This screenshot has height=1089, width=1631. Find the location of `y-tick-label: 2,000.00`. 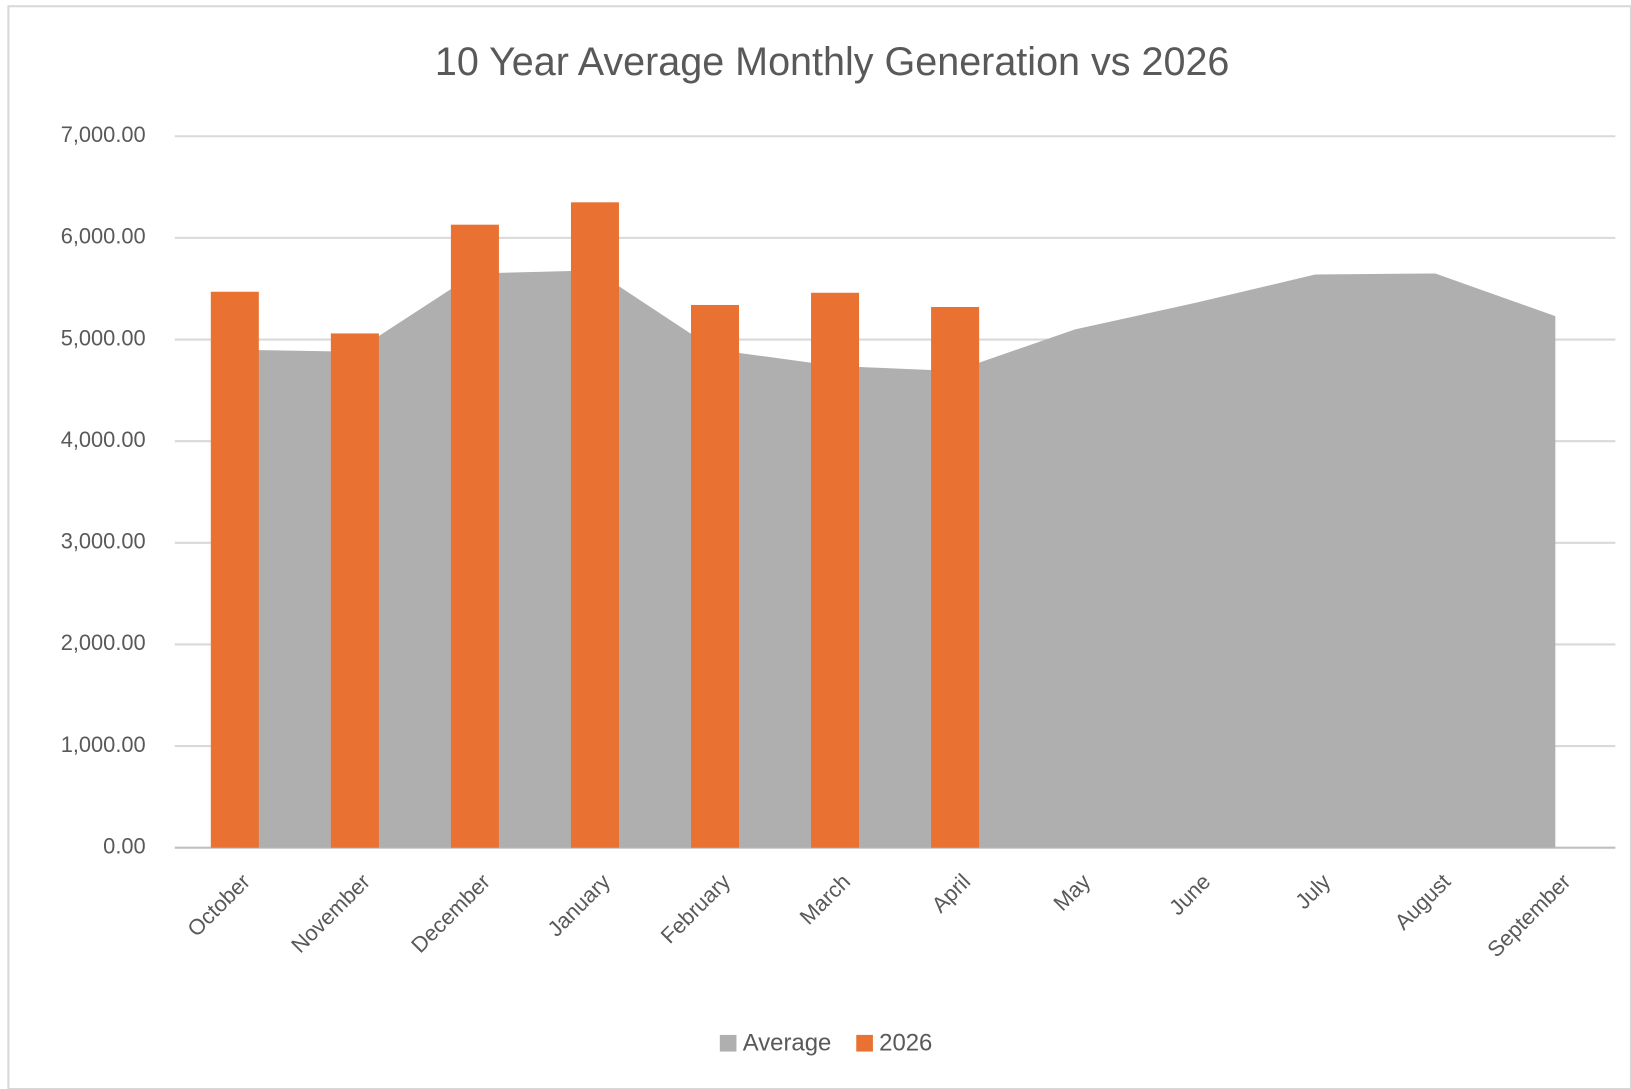

y-tick-label: 2,000.00 is located at coordinates (103, 642).